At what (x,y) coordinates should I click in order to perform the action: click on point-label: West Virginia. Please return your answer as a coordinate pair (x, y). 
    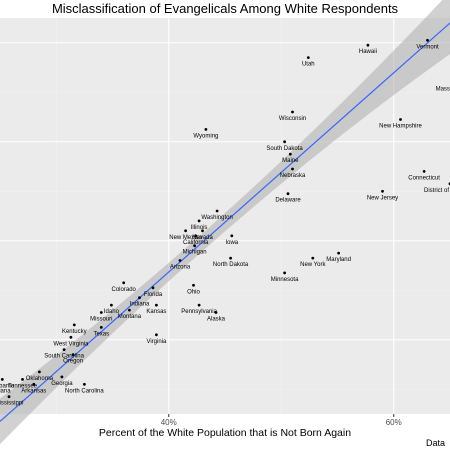
    Looking at the image, I should click on (71, 344).